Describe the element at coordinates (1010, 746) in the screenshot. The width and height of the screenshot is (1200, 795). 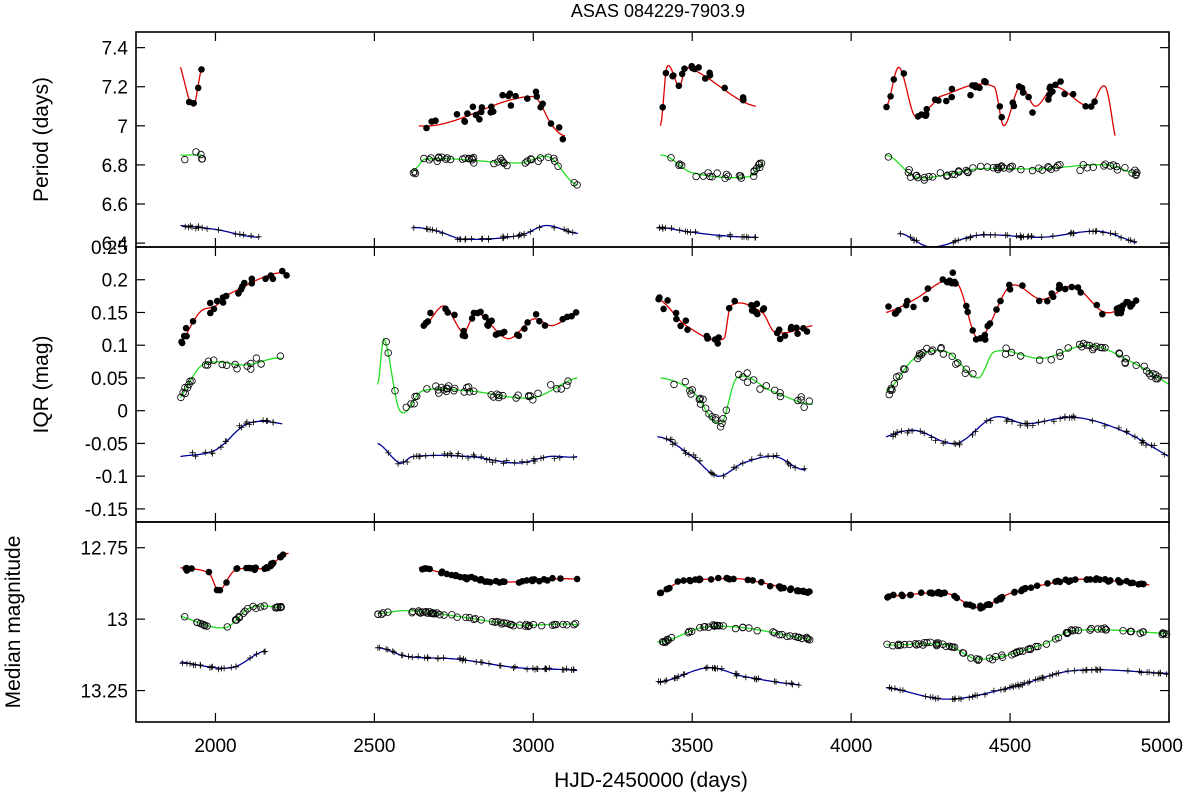
I see `x-tick-label-5: 4500` at that location.